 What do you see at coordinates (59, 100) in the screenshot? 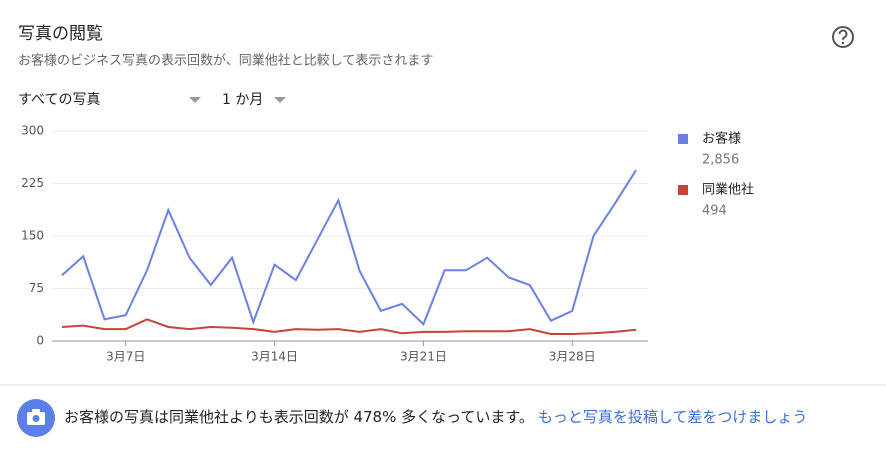
I see `dropdown-label: すべての写真` at bounding box center [59, 100].